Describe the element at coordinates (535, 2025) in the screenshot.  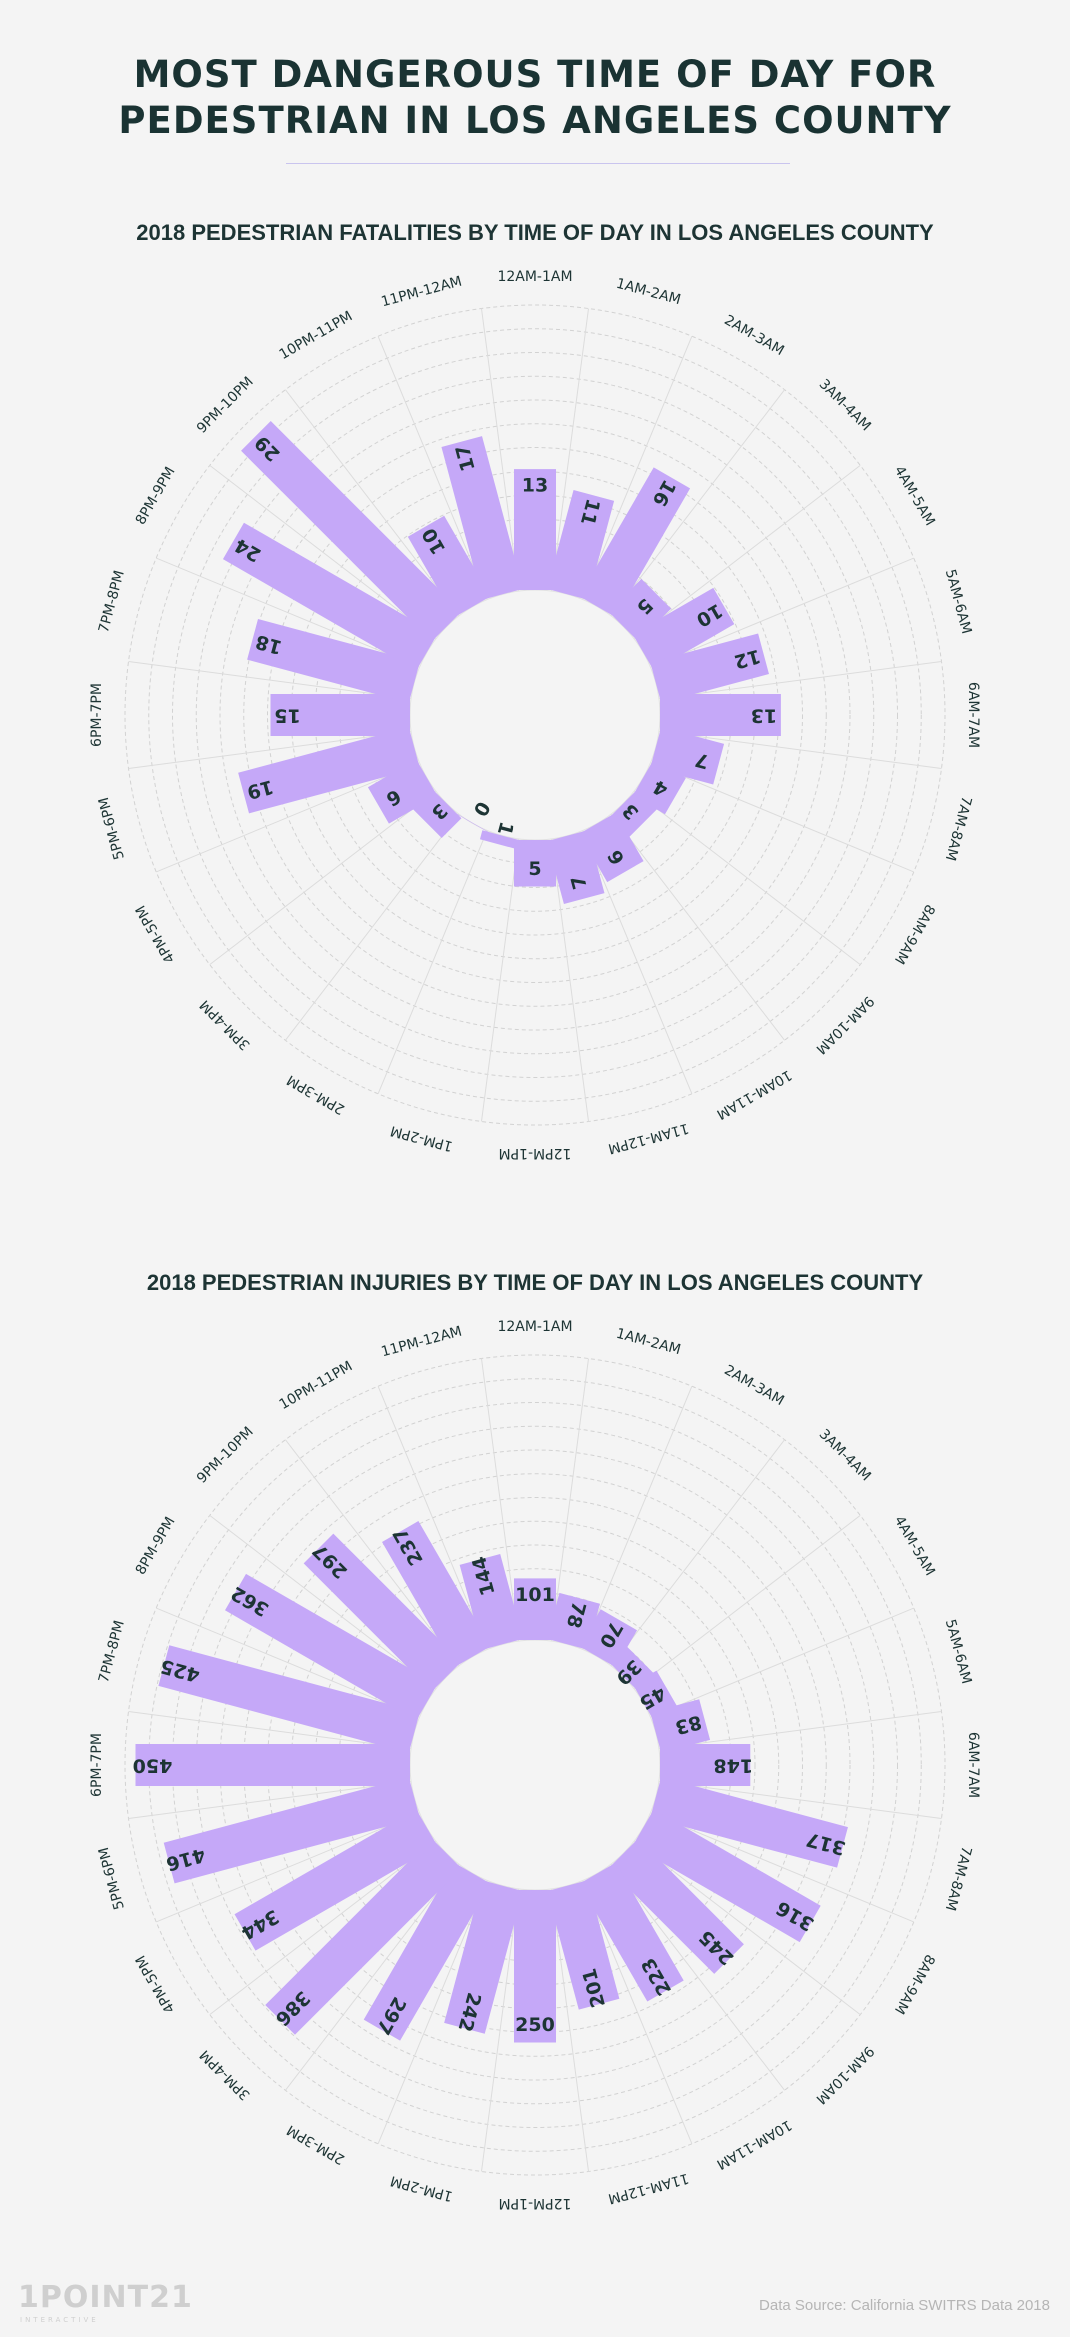
I see `injuries-data-label: 250` at that location.